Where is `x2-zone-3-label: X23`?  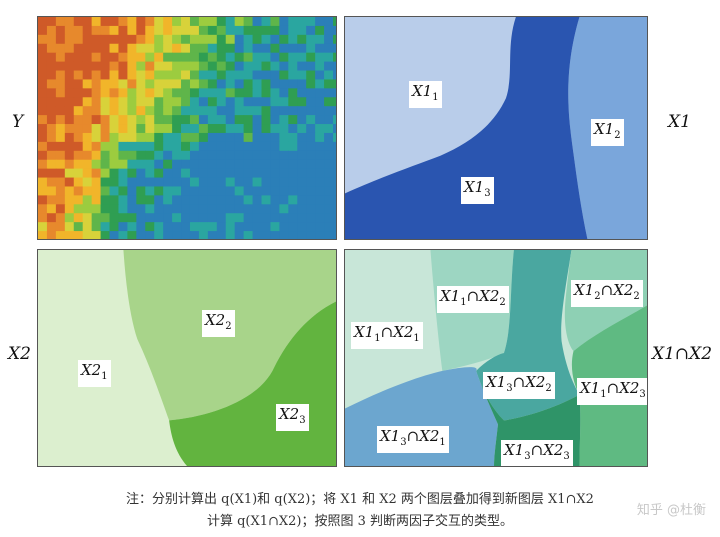 x2-zone-3-label: X23 is located at coordinates (292, 417).